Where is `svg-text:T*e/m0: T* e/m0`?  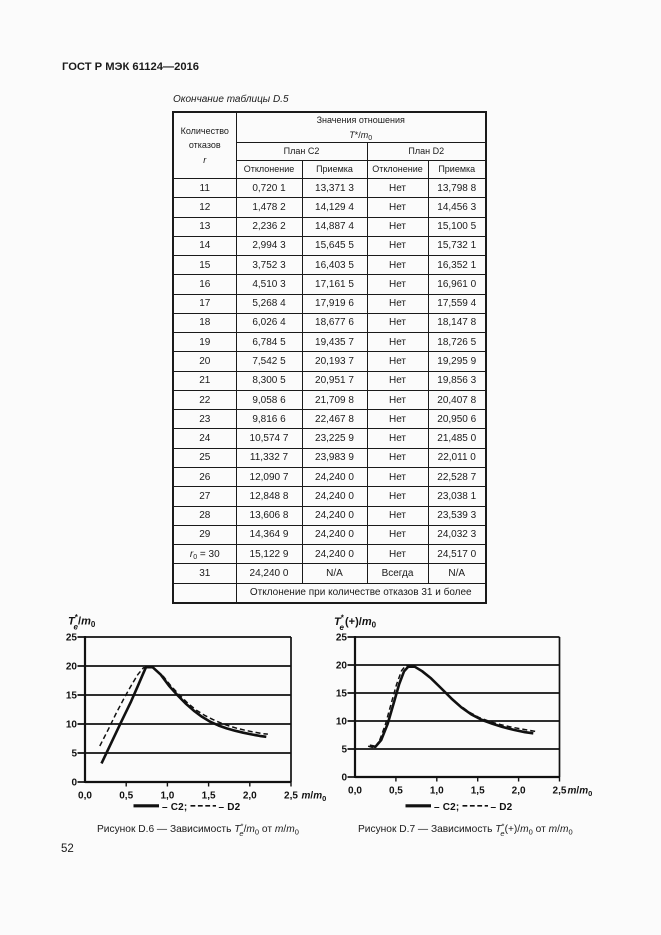 svg-text:T*e/m0: T* e/m0 is located at coordinates (82, 622).